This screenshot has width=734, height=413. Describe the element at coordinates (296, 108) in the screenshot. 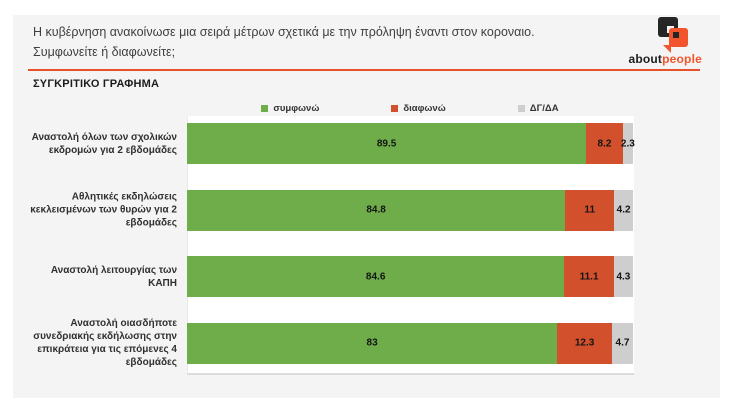

I see `legend-label: συμφωνώ` at that location.